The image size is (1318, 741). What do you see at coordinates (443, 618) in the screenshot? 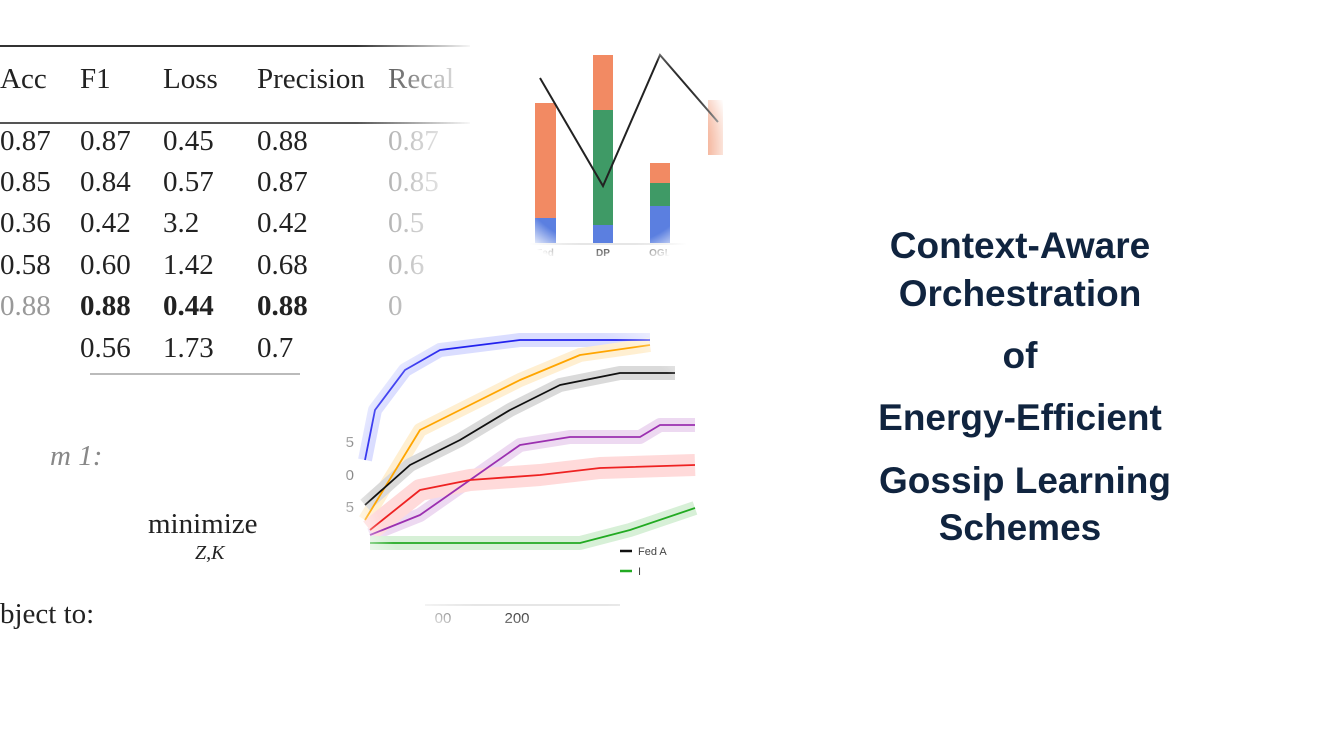
I see `x-tick-label: 00` at bounding box center [443, 618].